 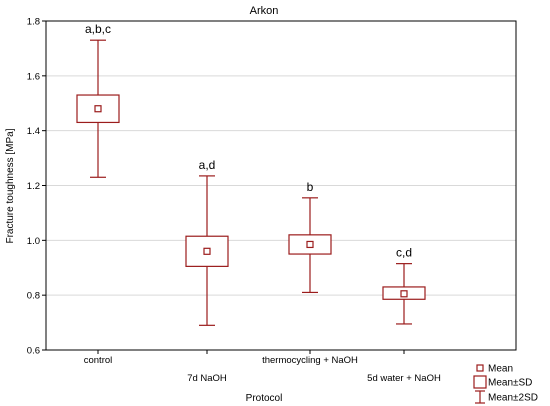 What do you see at coordinates (310, 360) in the screenshot?
I see `x-tick-label: thermocycling + NaOH` at bounding box center [310, 360].